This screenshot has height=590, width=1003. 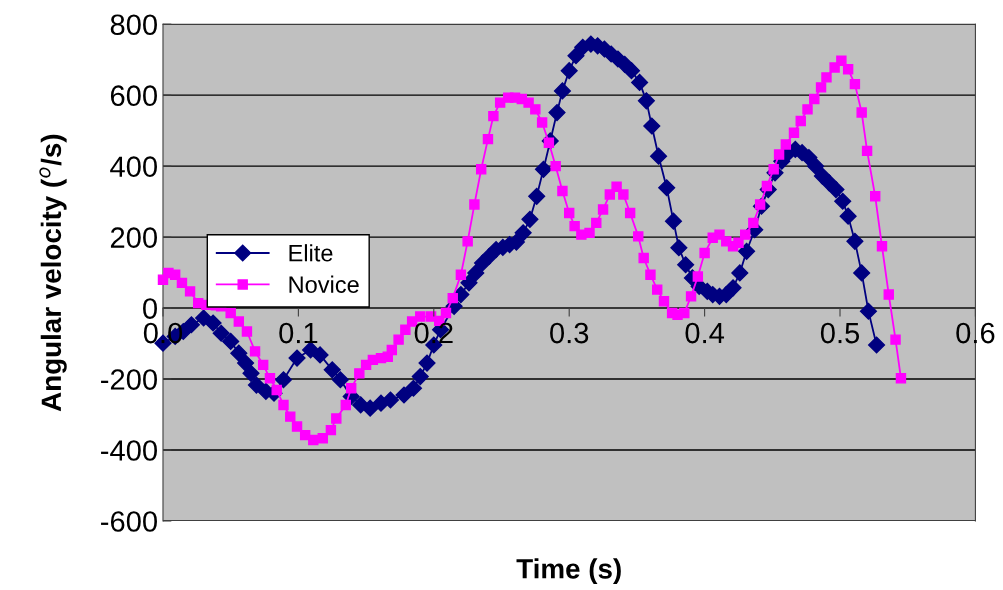 I want to click on y-tick-label: -200, so click(x=129, y=379).